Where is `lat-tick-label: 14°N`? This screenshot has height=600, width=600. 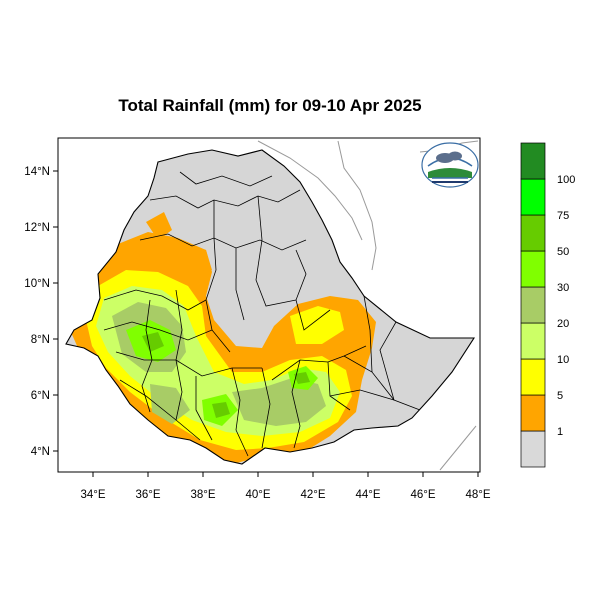
lat-tick-label: 14°N is located at coordinates (37, 172).